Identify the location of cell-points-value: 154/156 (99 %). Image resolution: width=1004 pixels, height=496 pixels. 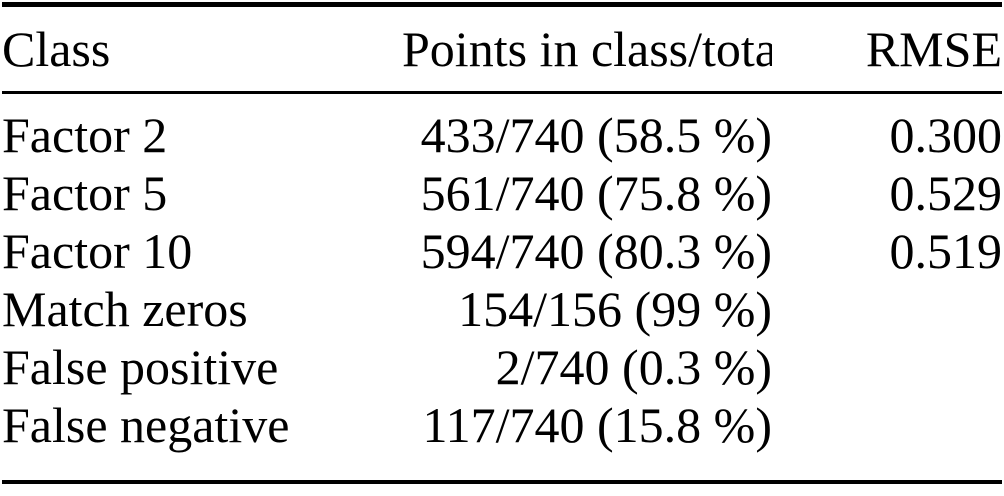
(615, 308).